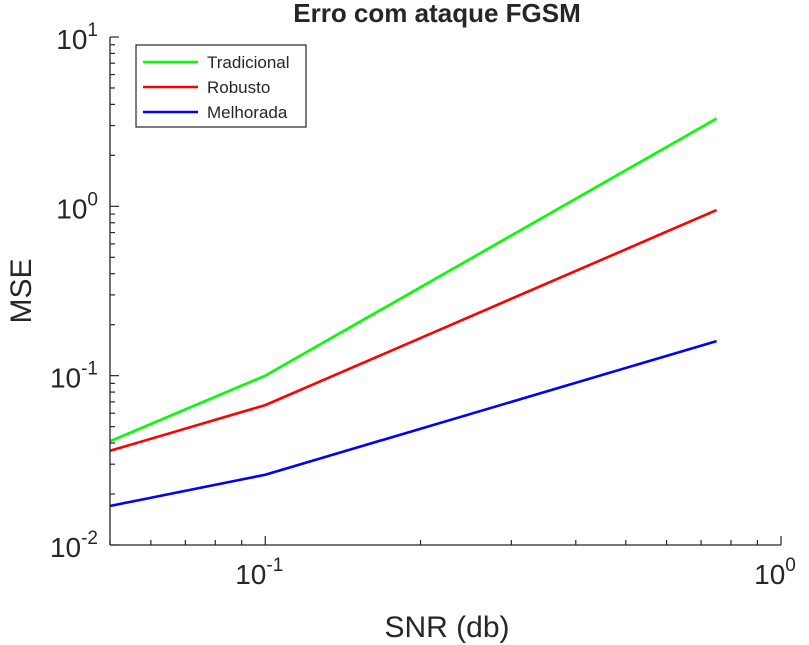 This screenshot has height=645, width=809. I want to click on y-tick-label: 10⁻², so click(74, 545).